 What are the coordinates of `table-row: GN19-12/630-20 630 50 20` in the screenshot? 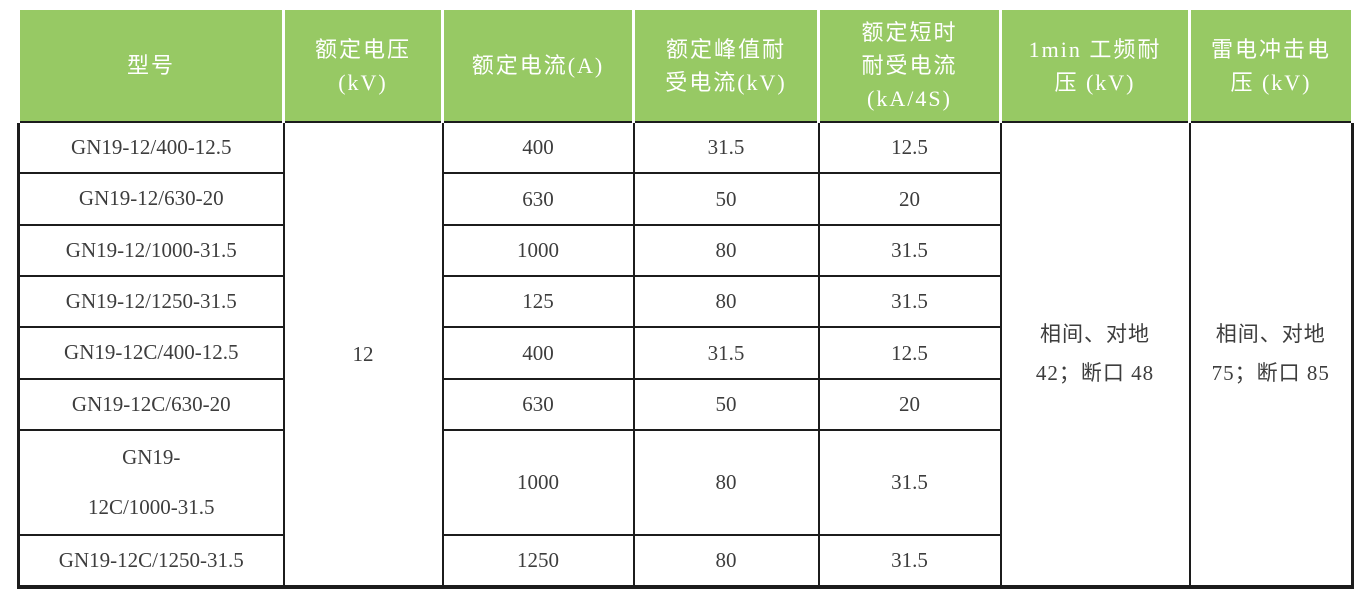 It's located at (685, 199).